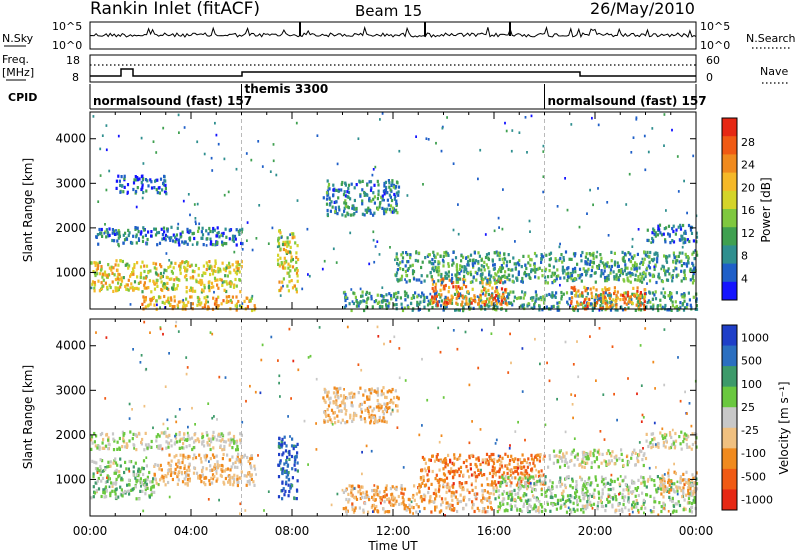 Image resolution: width=800 pixels, height=558 pixels. I want to click on colorbar-segment, so click(729, 163).